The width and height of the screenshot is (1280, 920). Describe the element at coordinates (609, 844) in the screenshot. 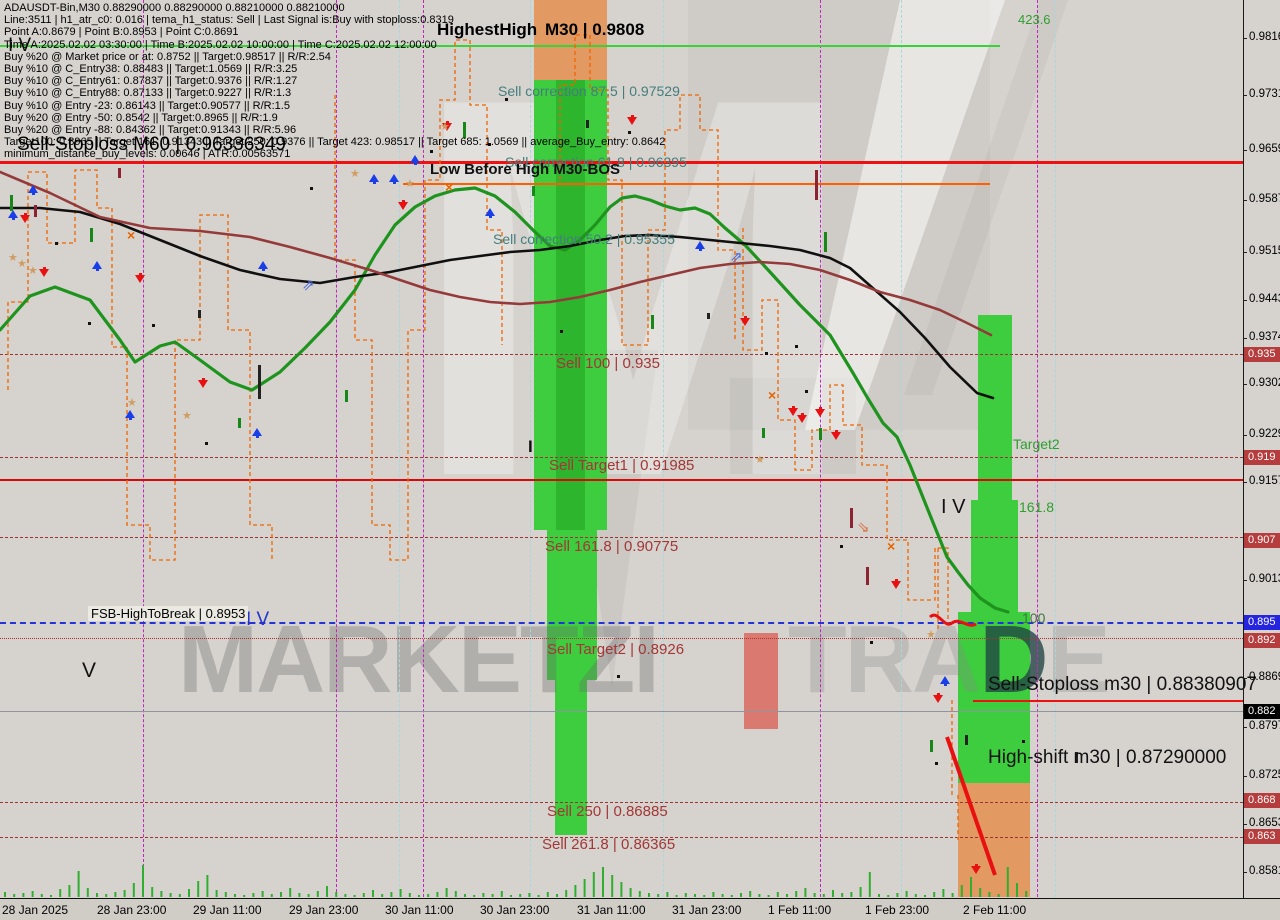

I see `chart-annotation: Sell 261.8 | 0.86365` at that location.